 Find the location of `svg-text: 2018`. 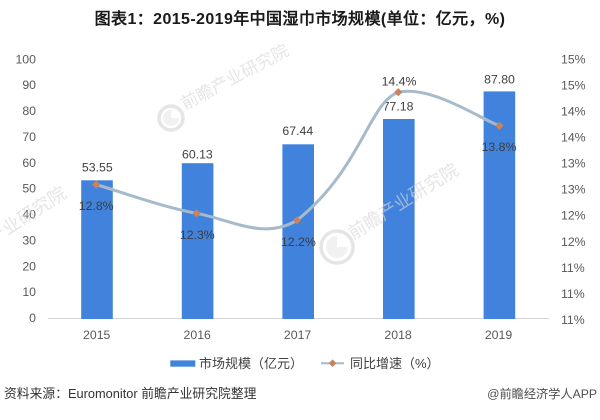

svg-text: 2018 is located at coordinates (398, 335).